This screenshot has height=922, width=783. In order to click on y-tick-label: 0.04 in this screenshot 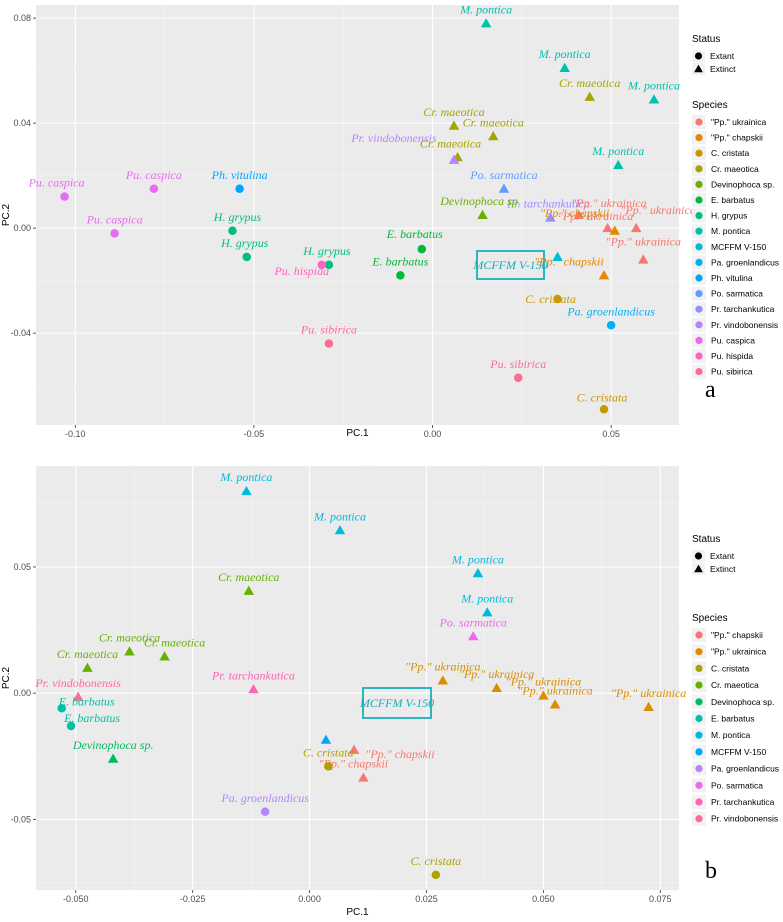, I will do `click(22, 123)`.